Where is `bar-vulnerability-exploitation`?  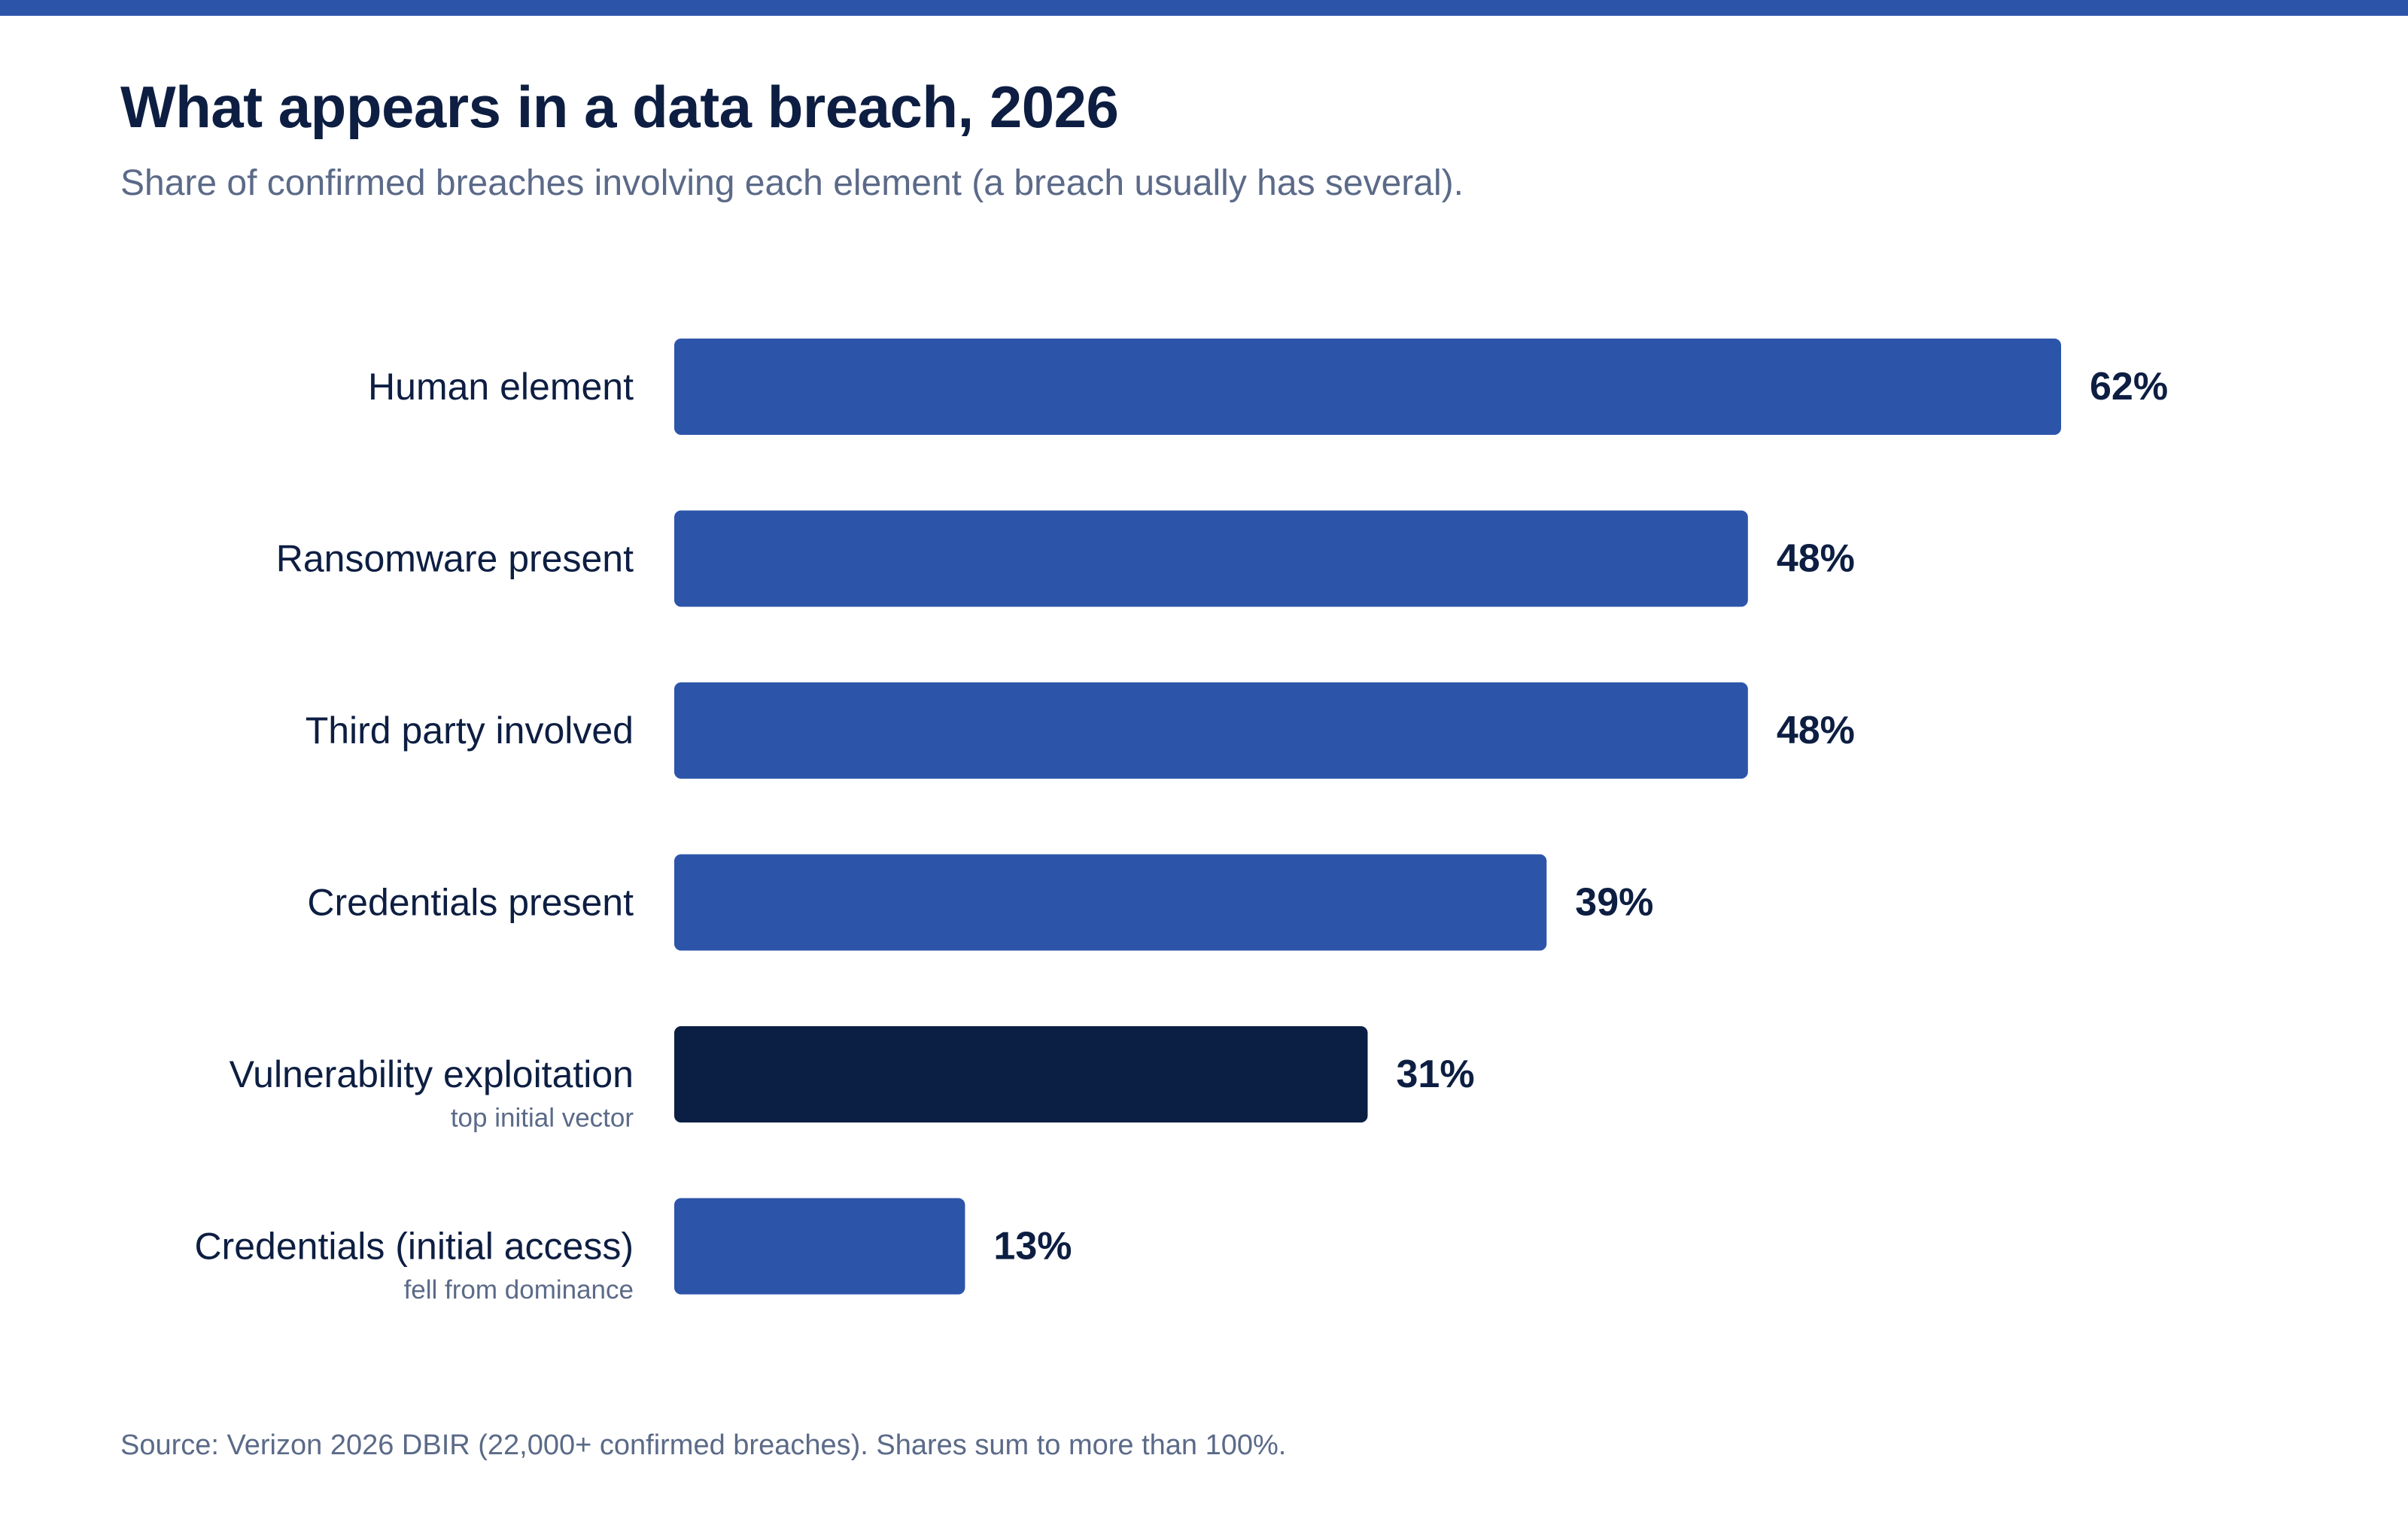
bar-vulnerability-exploitation is located at coordinates (1021, 1074).